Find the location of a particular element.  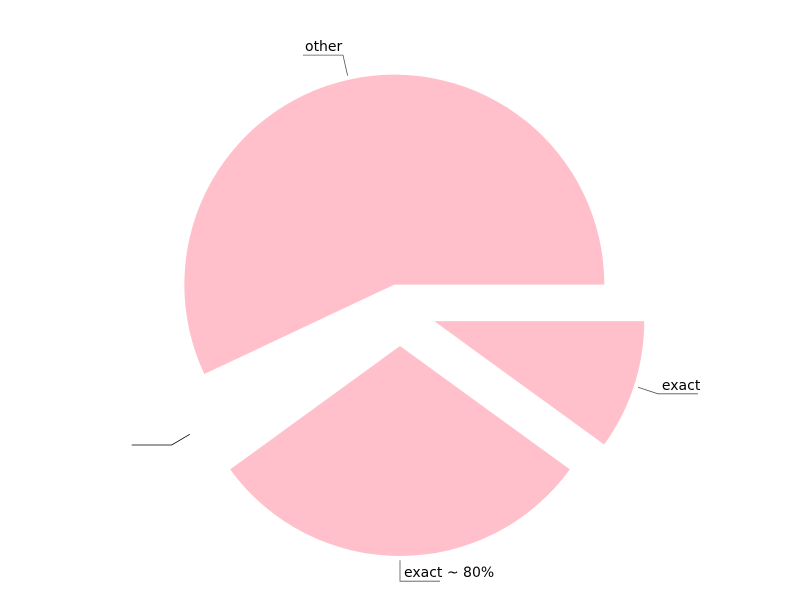

pie-label-1: exact ~ 80% is located at coordinates (449, 573).